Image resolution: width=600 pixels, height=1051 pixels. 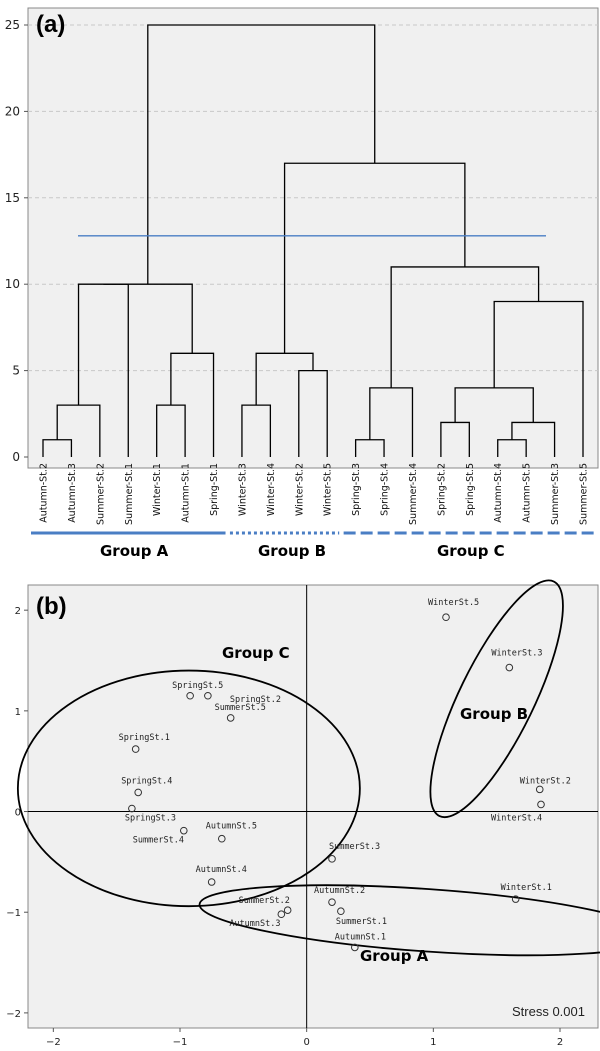 I want to click on point-label-summerst-5: SummerSt.5, so click(x=240, y=708).